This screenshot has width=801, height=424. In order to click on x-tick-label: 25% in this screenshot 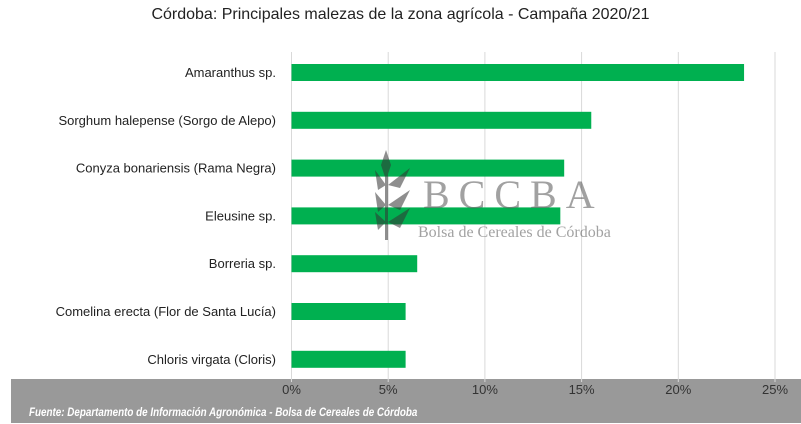, I will do `click(775, 389)`.